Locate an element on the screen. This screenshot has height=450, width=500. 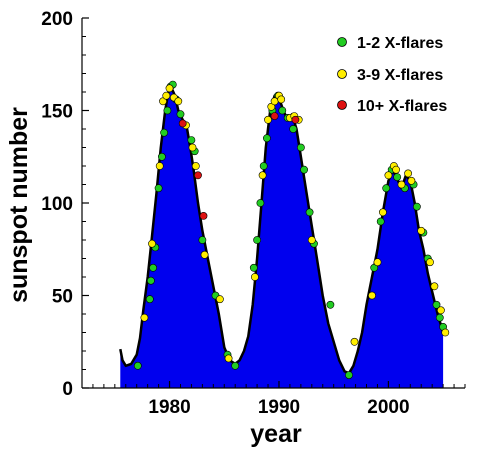
legend-label-3-9: 3-9 X-flares is located at coordinates (400, 75).